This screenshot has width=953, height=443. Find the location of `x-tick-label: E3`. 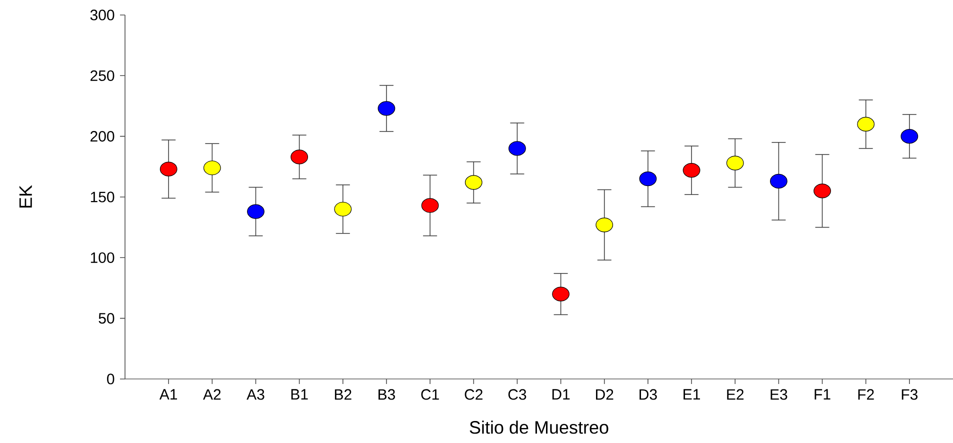

x-tick-label: E3 is located at coordinates (779, 394).